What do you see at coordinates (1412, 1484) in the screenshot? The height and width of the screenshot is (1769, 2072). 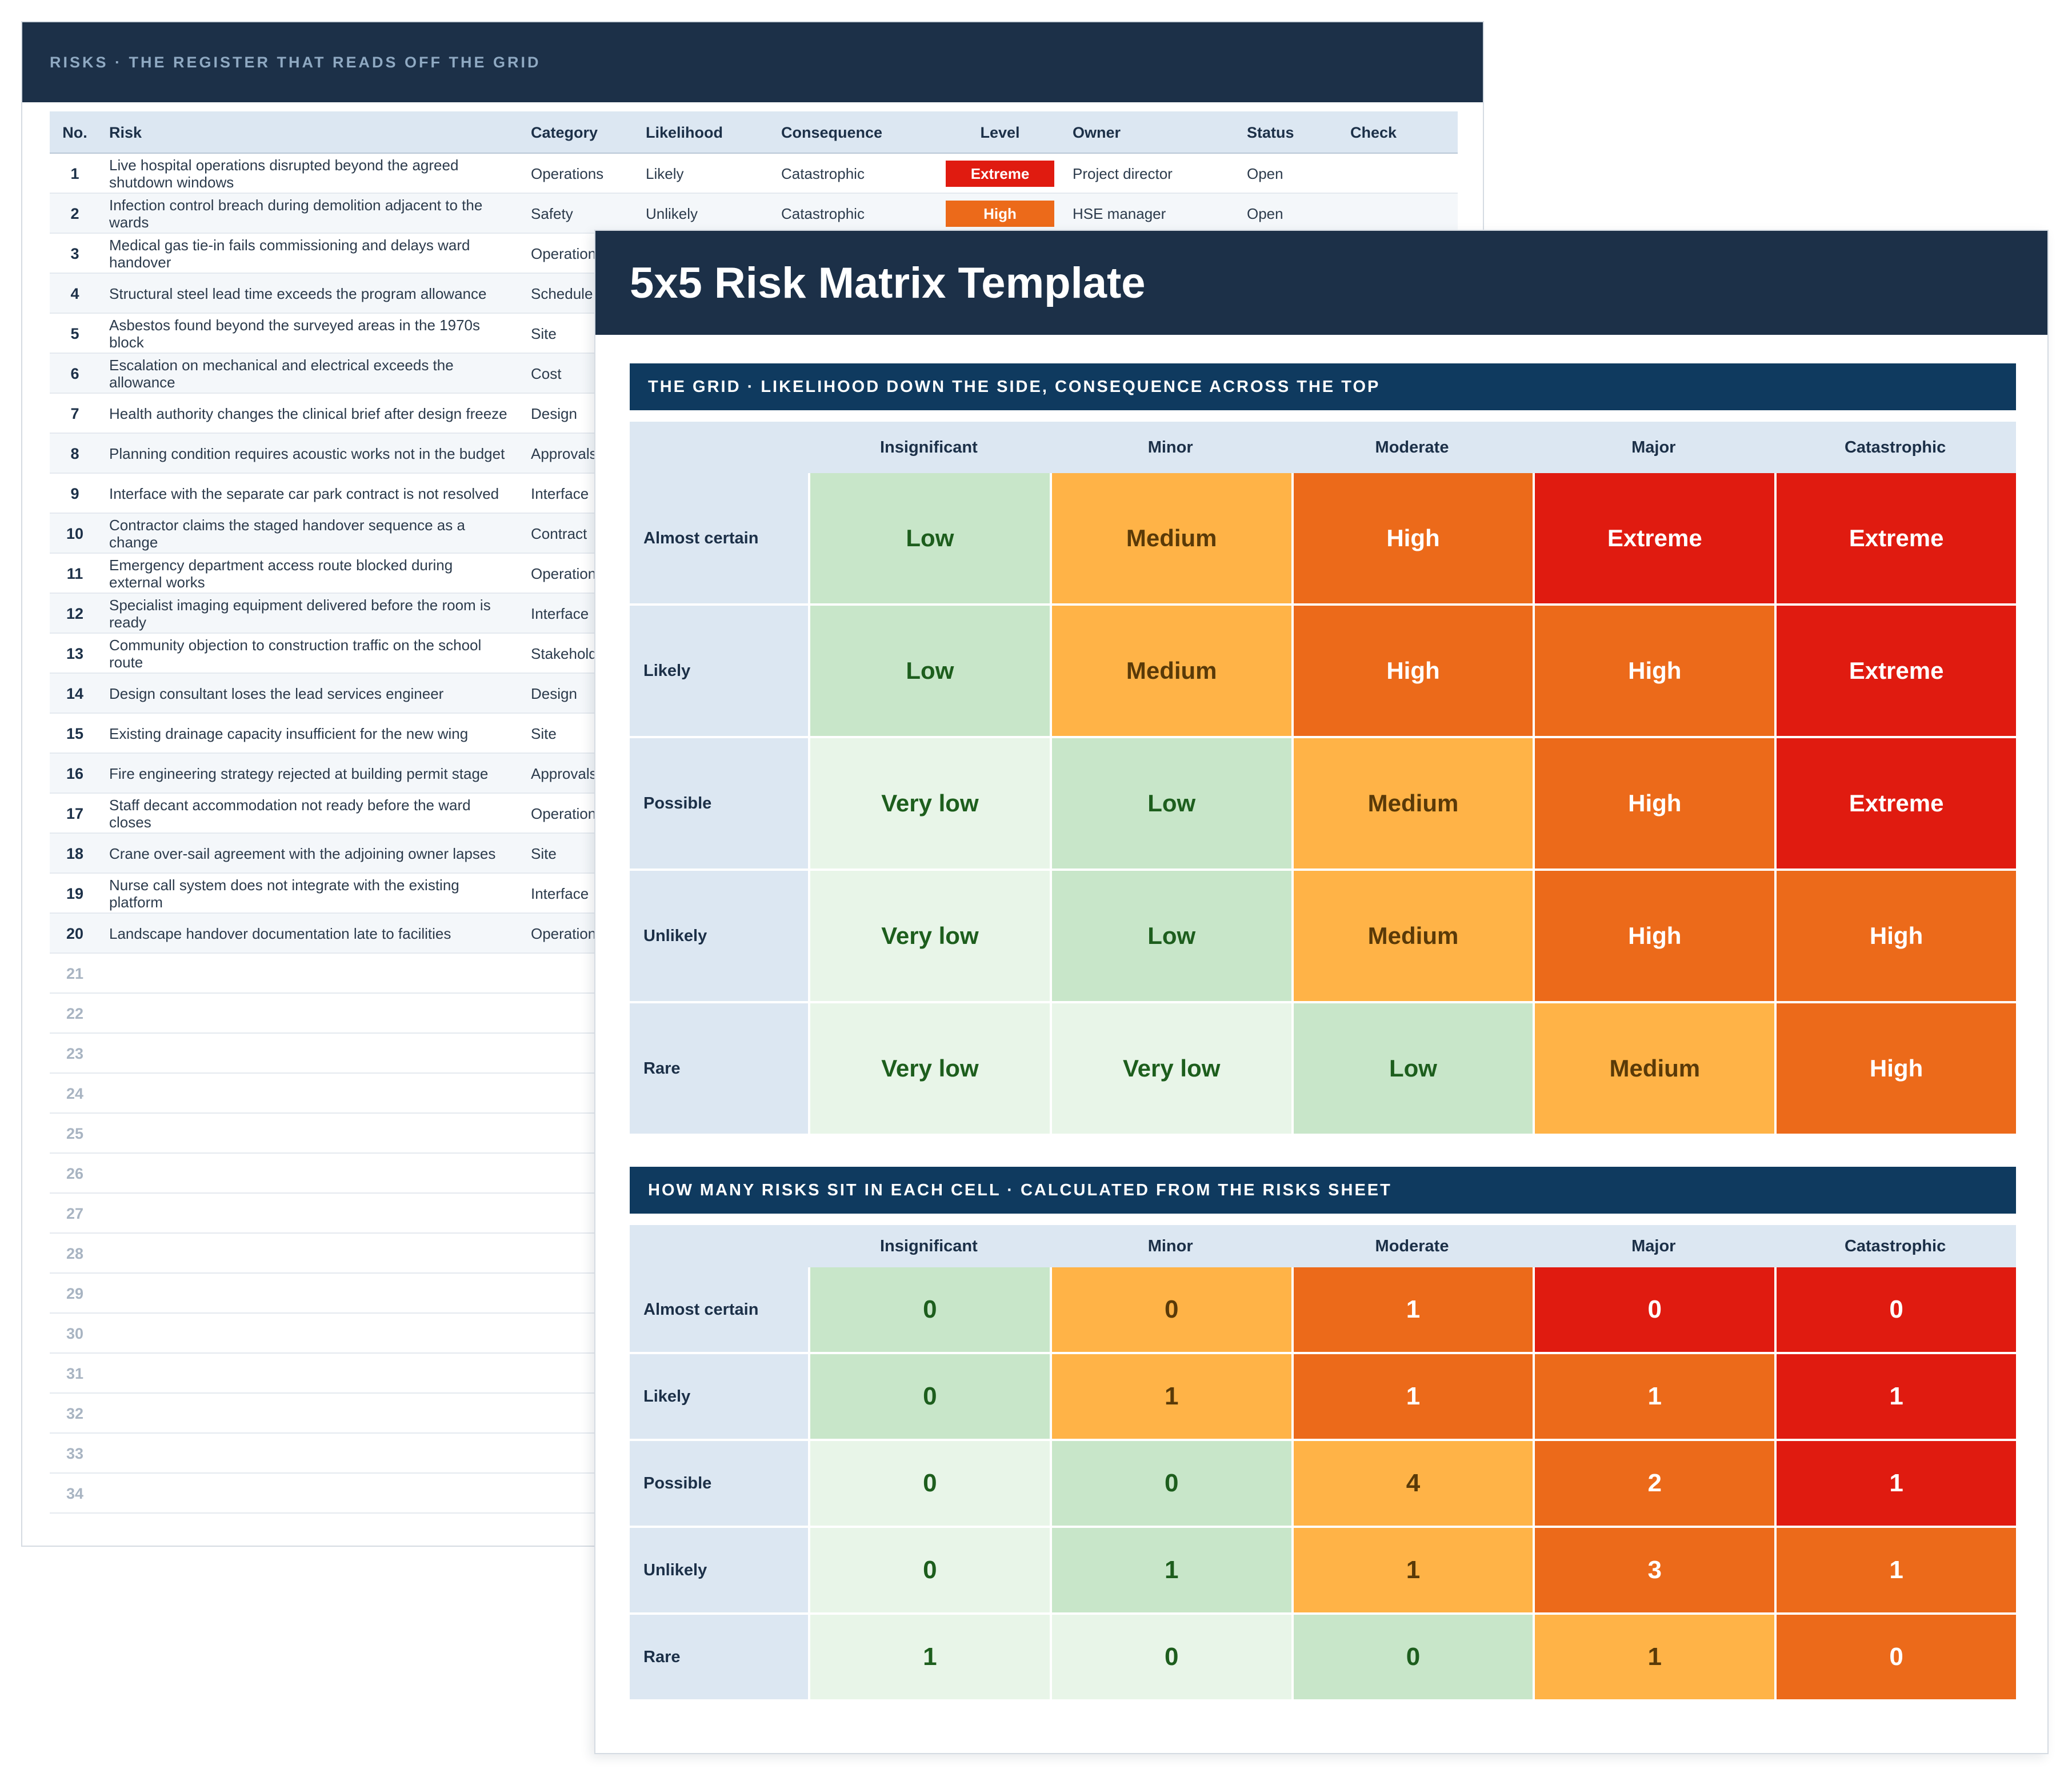 I see `risk-count-cell: 4` at bounding box center [1412, 1484].